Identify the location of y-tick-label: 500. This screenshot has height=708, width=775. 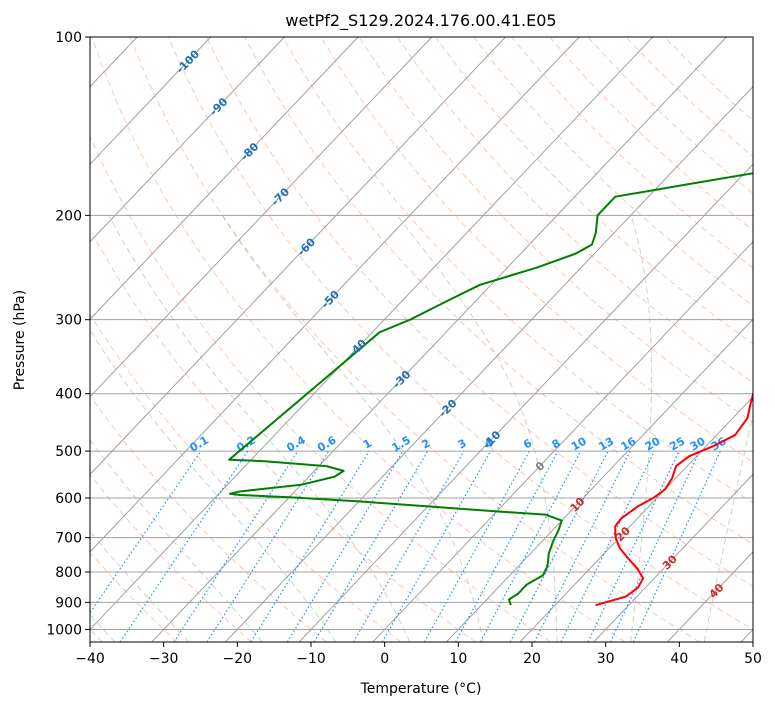
(68, 452).